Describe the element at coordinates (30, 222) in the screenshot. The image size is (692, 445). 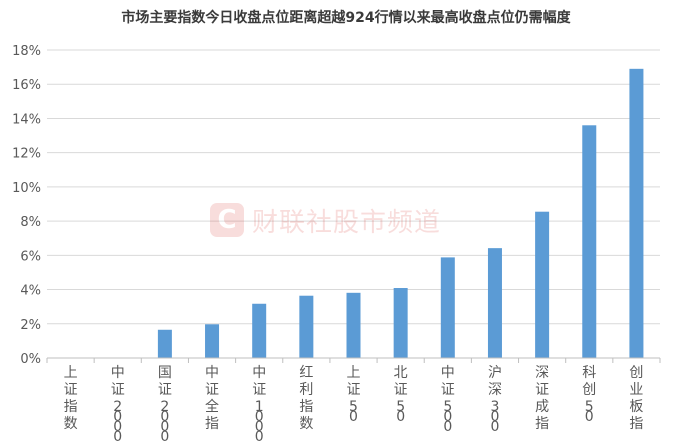
I see `y-tick-label: 8%` at that location.